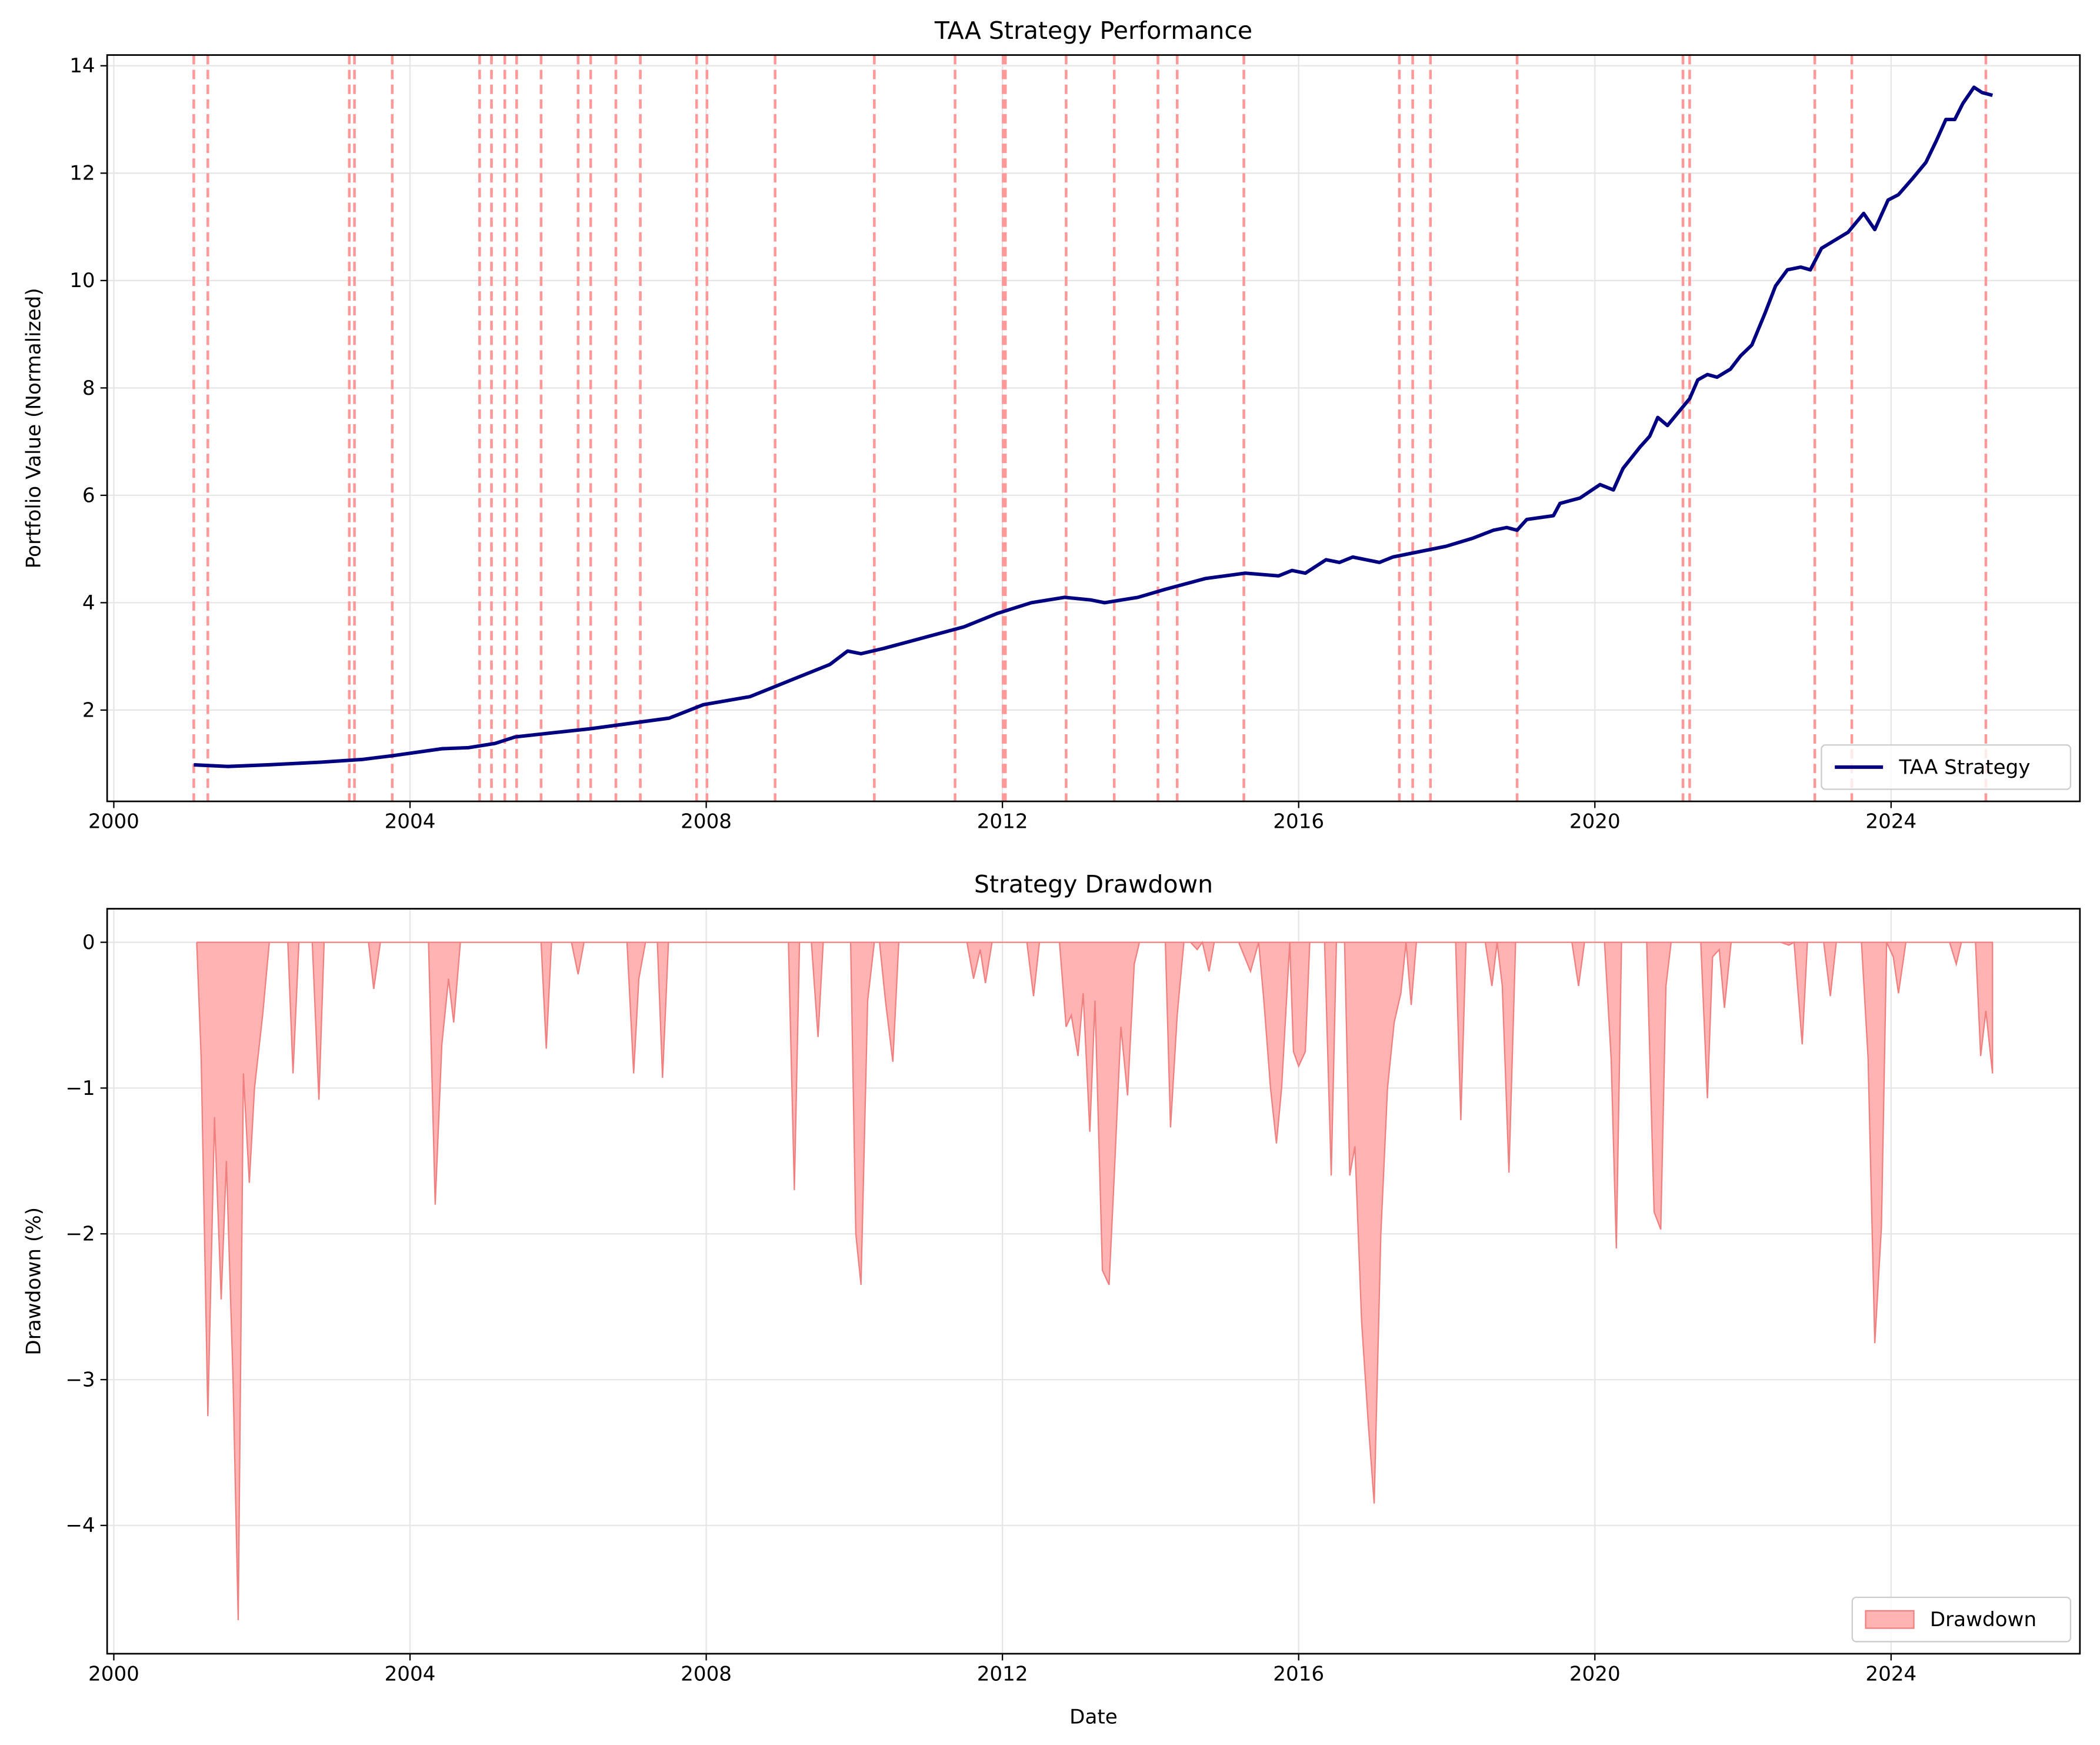 This screenshot has height=1745, width=2100. I want to click on y-axis-label: Portfolio Value (Normalized), so click(33, 428).